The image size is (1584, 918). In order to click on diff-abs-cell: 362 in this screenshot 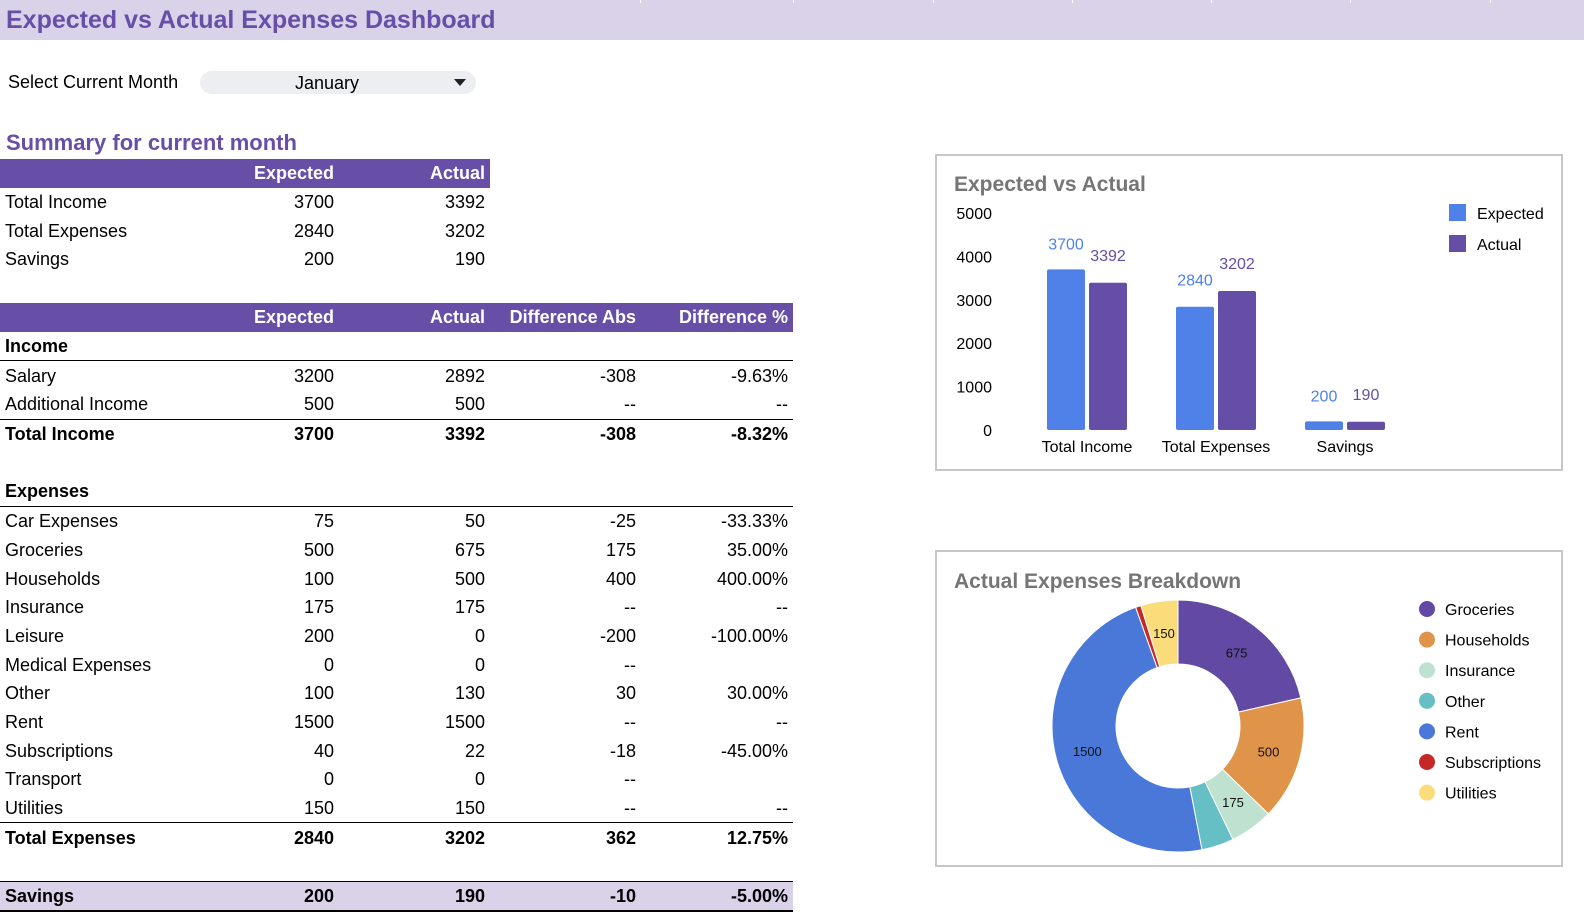, I will do `click(565, 837)`.